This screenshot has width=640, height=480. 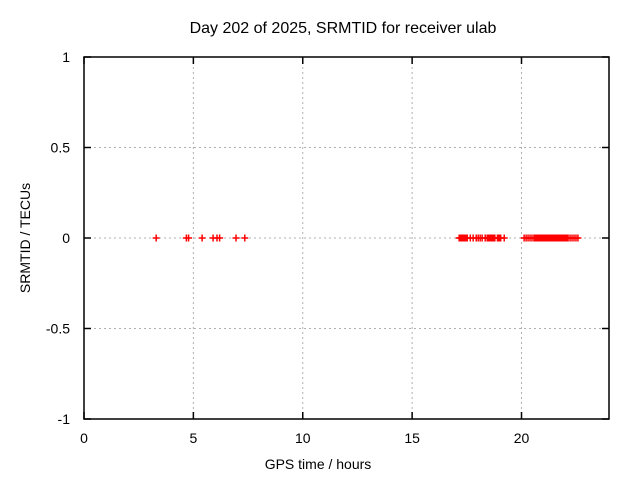 What do you see at coordinates (66, 57) in the screenshot?
I see `y-tick-label: 1` at bounding box center [66, 57].